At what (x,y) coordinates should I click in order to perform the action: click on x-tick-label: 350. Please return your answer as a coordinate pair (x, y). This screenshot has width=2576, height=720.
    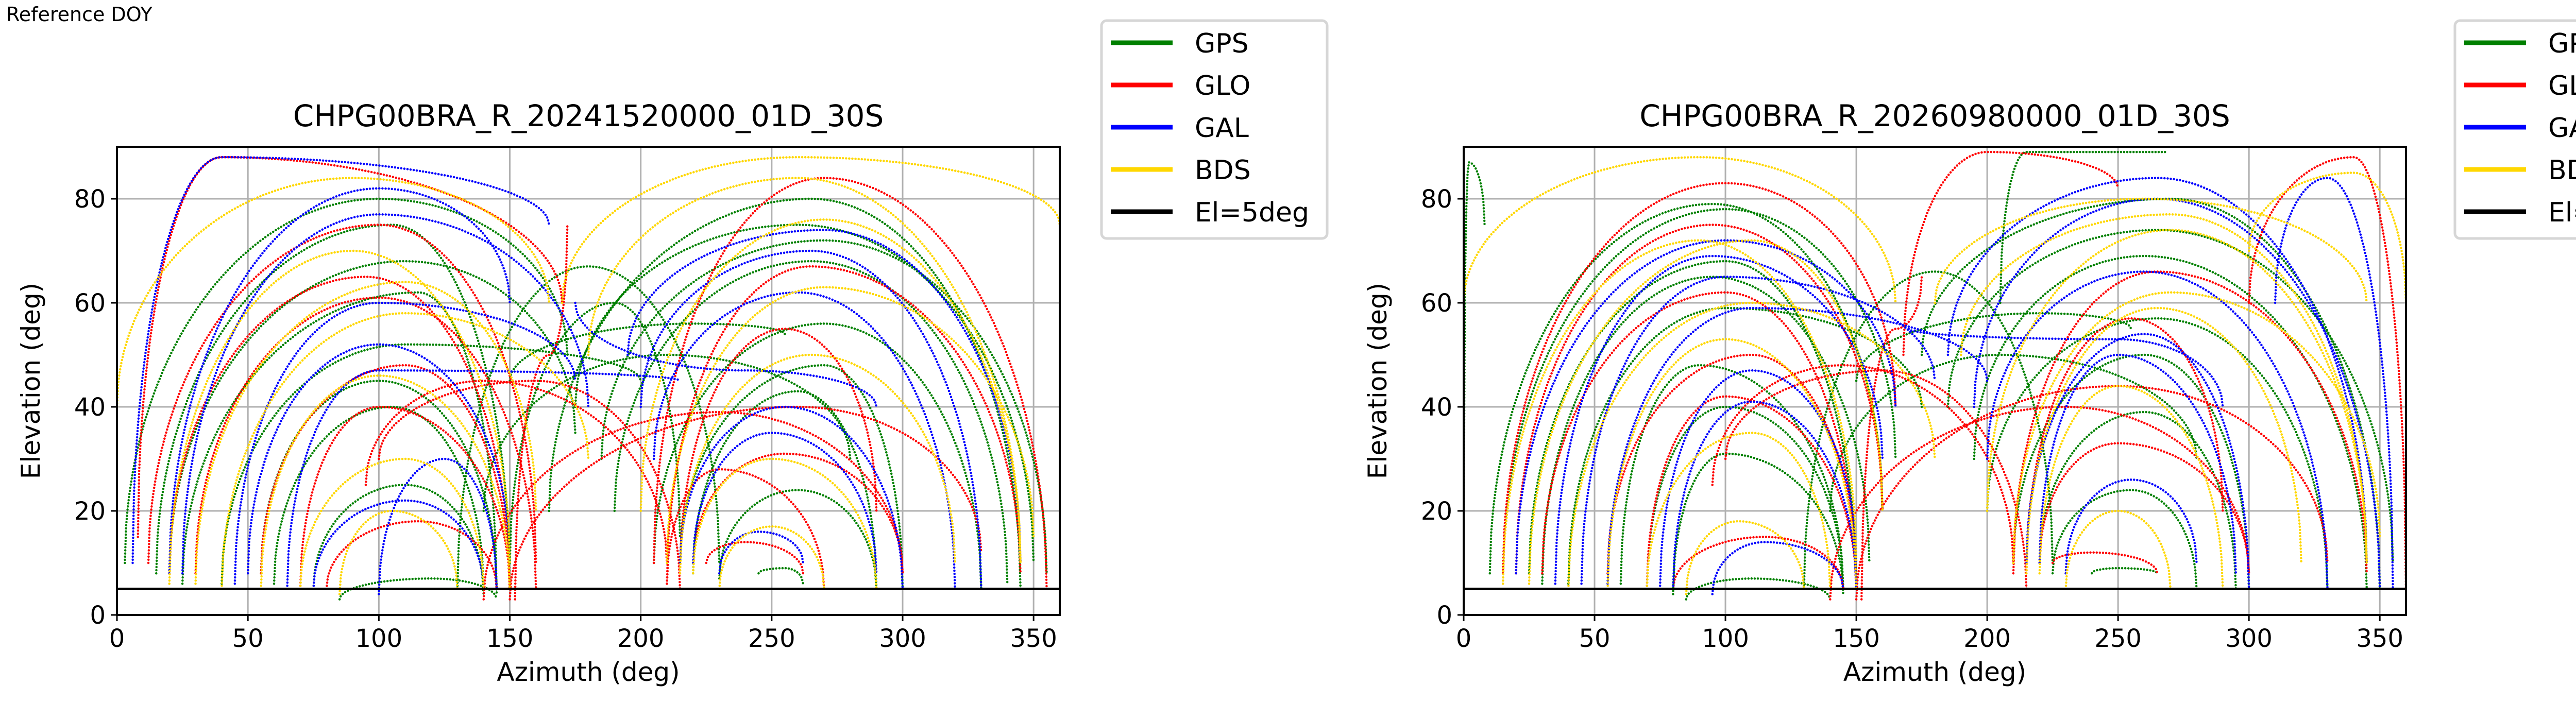
    Looking at the image, I should click on (2379, 638).